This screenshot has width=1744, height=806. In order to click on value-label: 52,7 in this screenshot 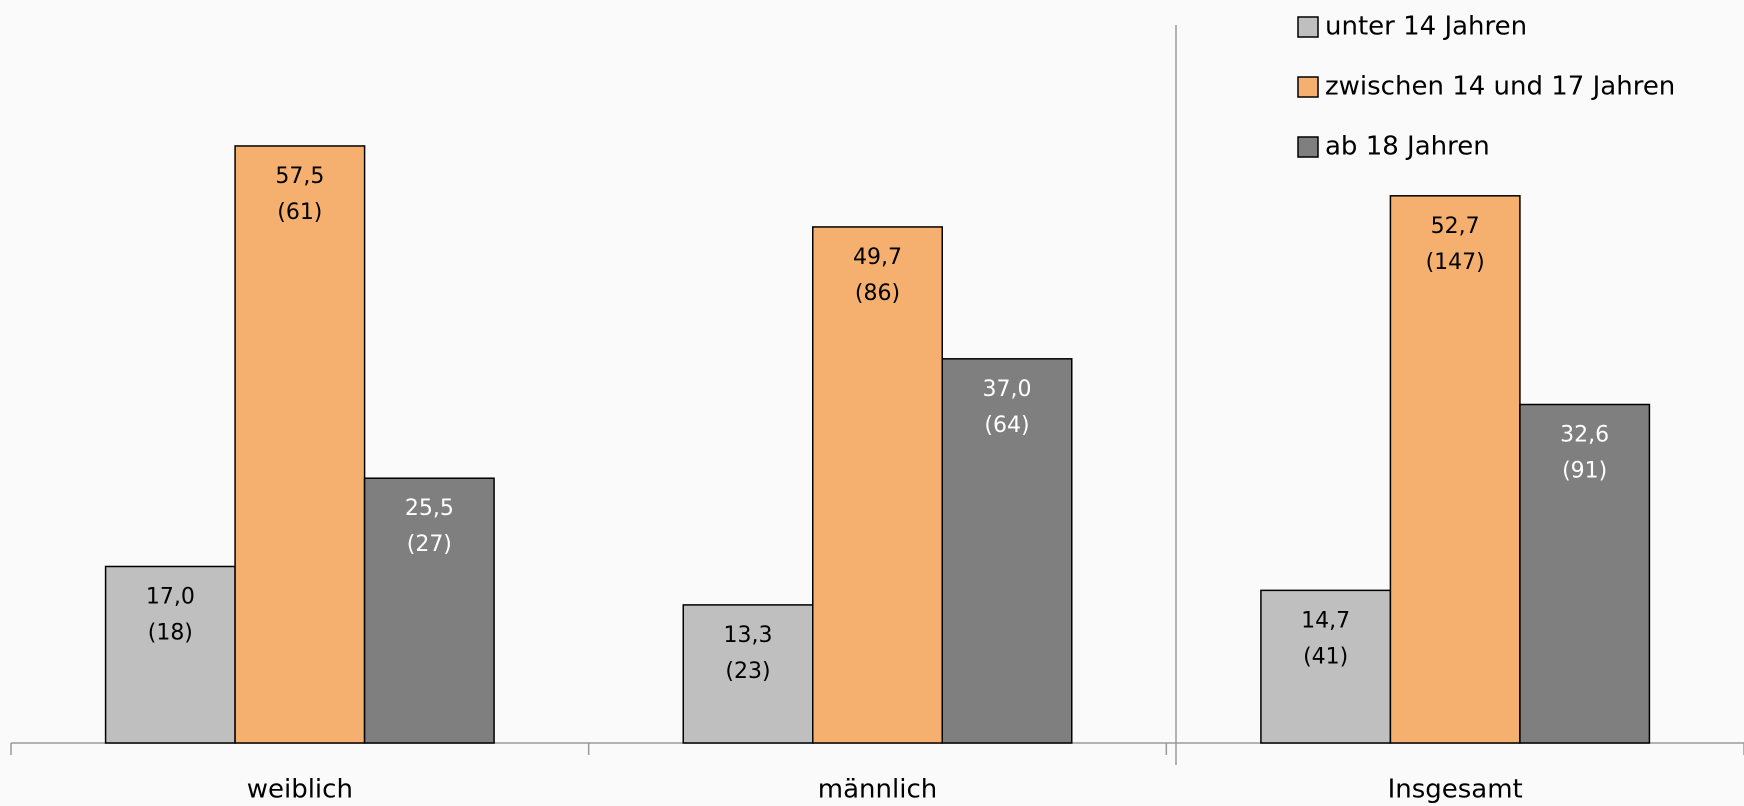, I will do `click(1455, 226)`.